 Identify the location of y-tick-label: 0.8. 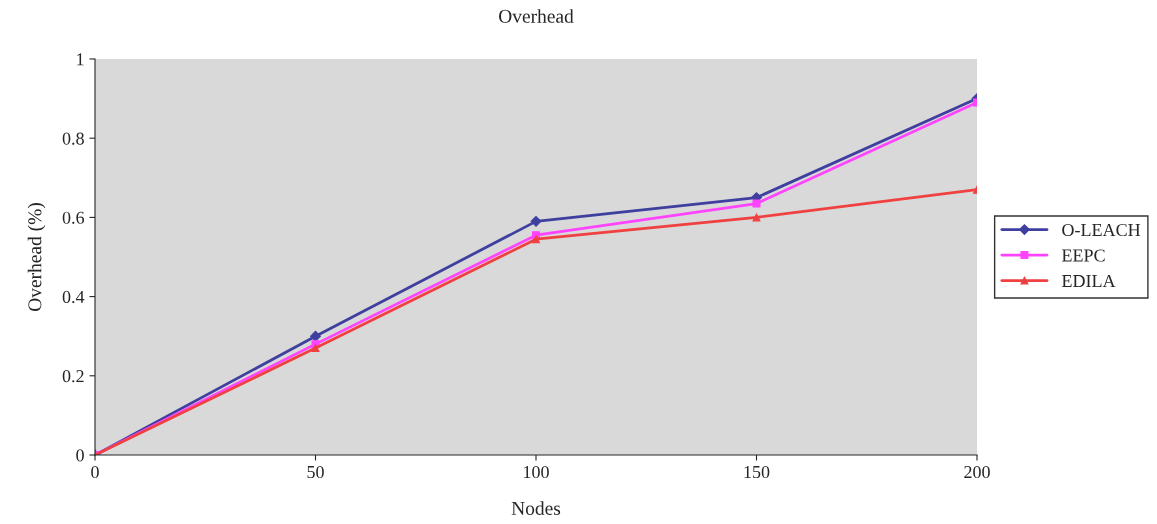
(73, 138).